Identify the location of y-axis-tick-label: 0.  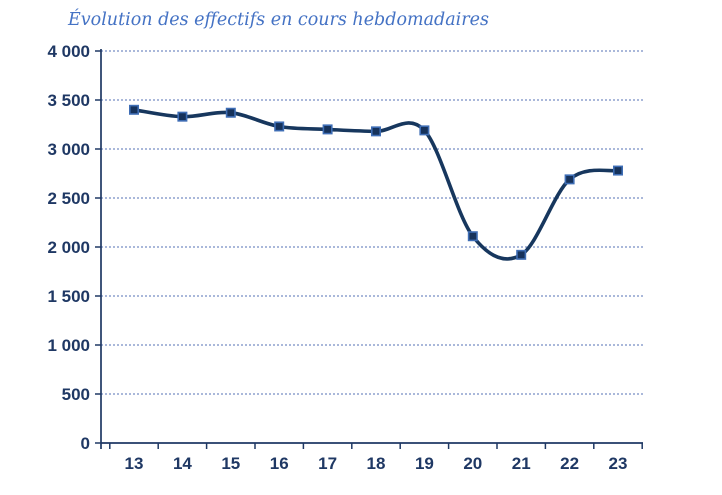
(85, 443).